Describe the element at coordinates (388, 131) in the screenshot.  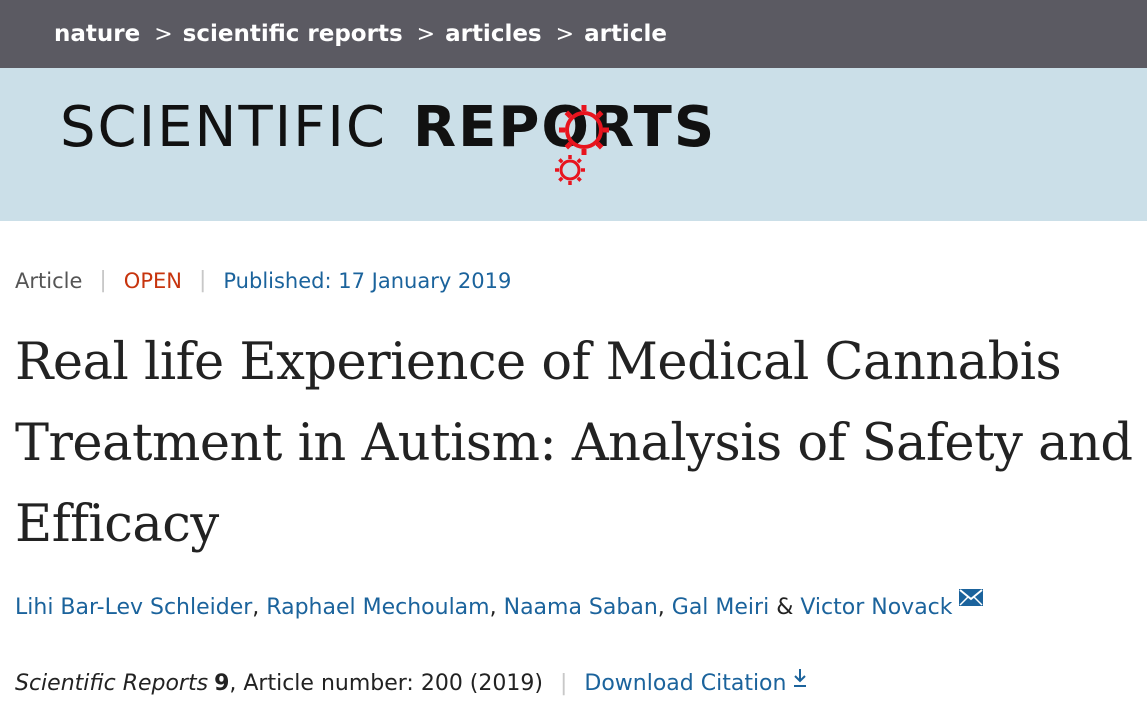
I see `journal-logo: SCIENTIFIC REPORTS` at that location.